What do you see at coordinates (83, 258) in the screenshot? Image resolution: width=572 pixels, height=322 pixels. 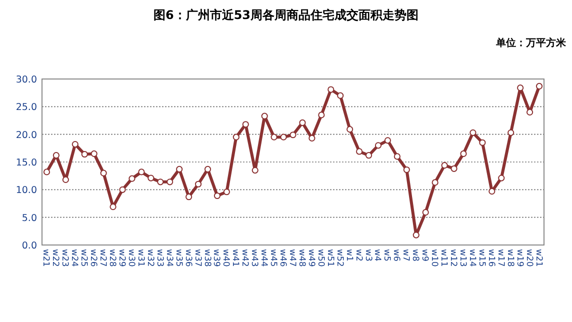 I see `x-tick-label: w25` at bounding box center [83, 258].